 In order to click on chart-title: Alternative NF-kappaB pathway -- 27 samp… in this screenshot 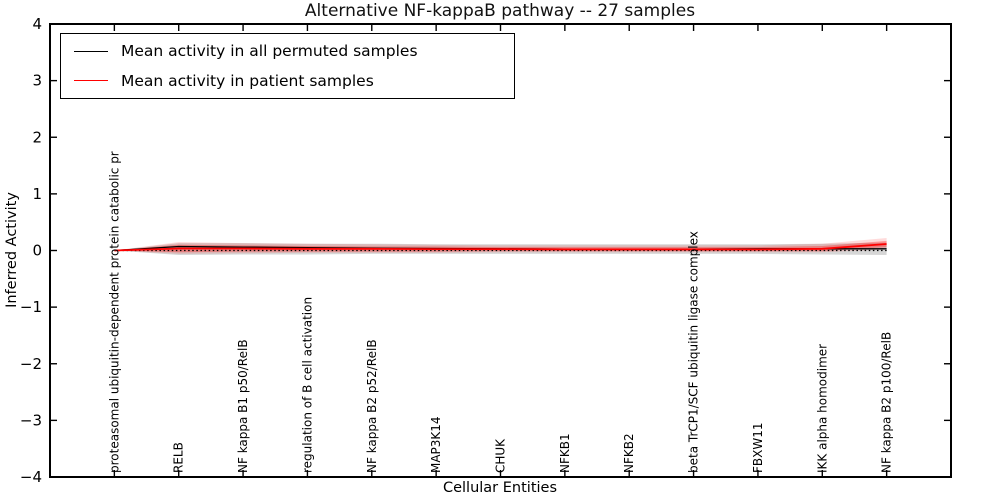, I will do `click(500, 11)`.